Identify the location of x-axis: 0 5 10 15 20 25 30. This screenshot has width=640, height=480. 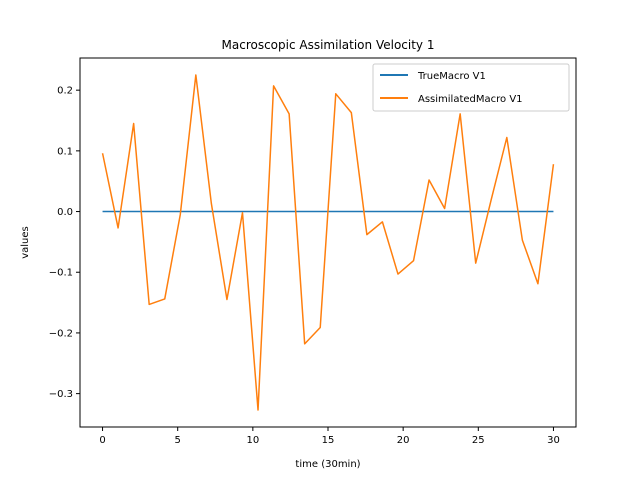
(329, 436).